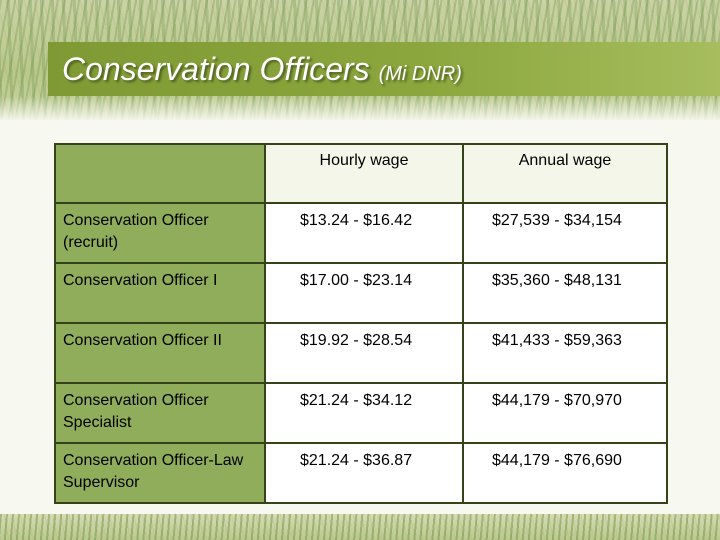 This screenshot has width=720, height=540. I want to click on slide-title-main: Conservation Officers, so click(216, 69).